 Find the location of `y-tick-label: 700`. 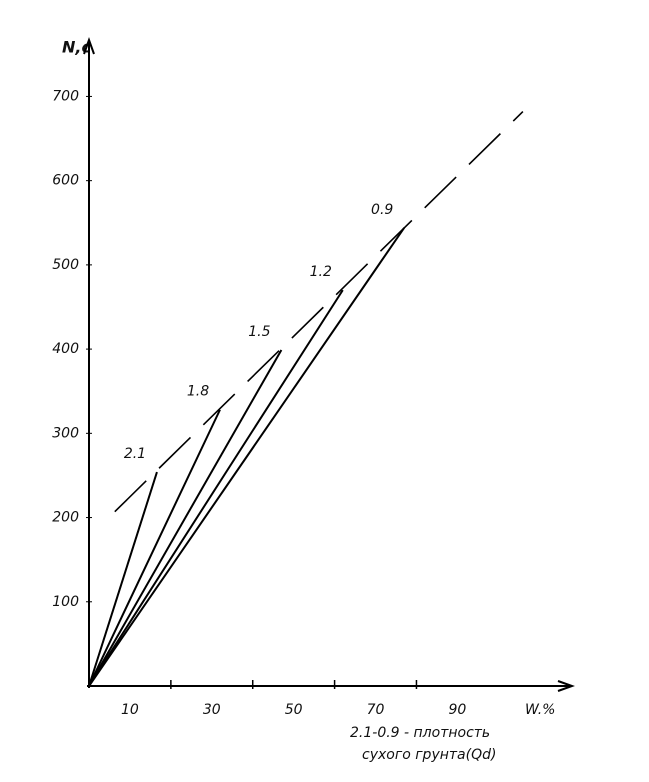

y-tick-label: 700 is located at coordinates (65, 96).